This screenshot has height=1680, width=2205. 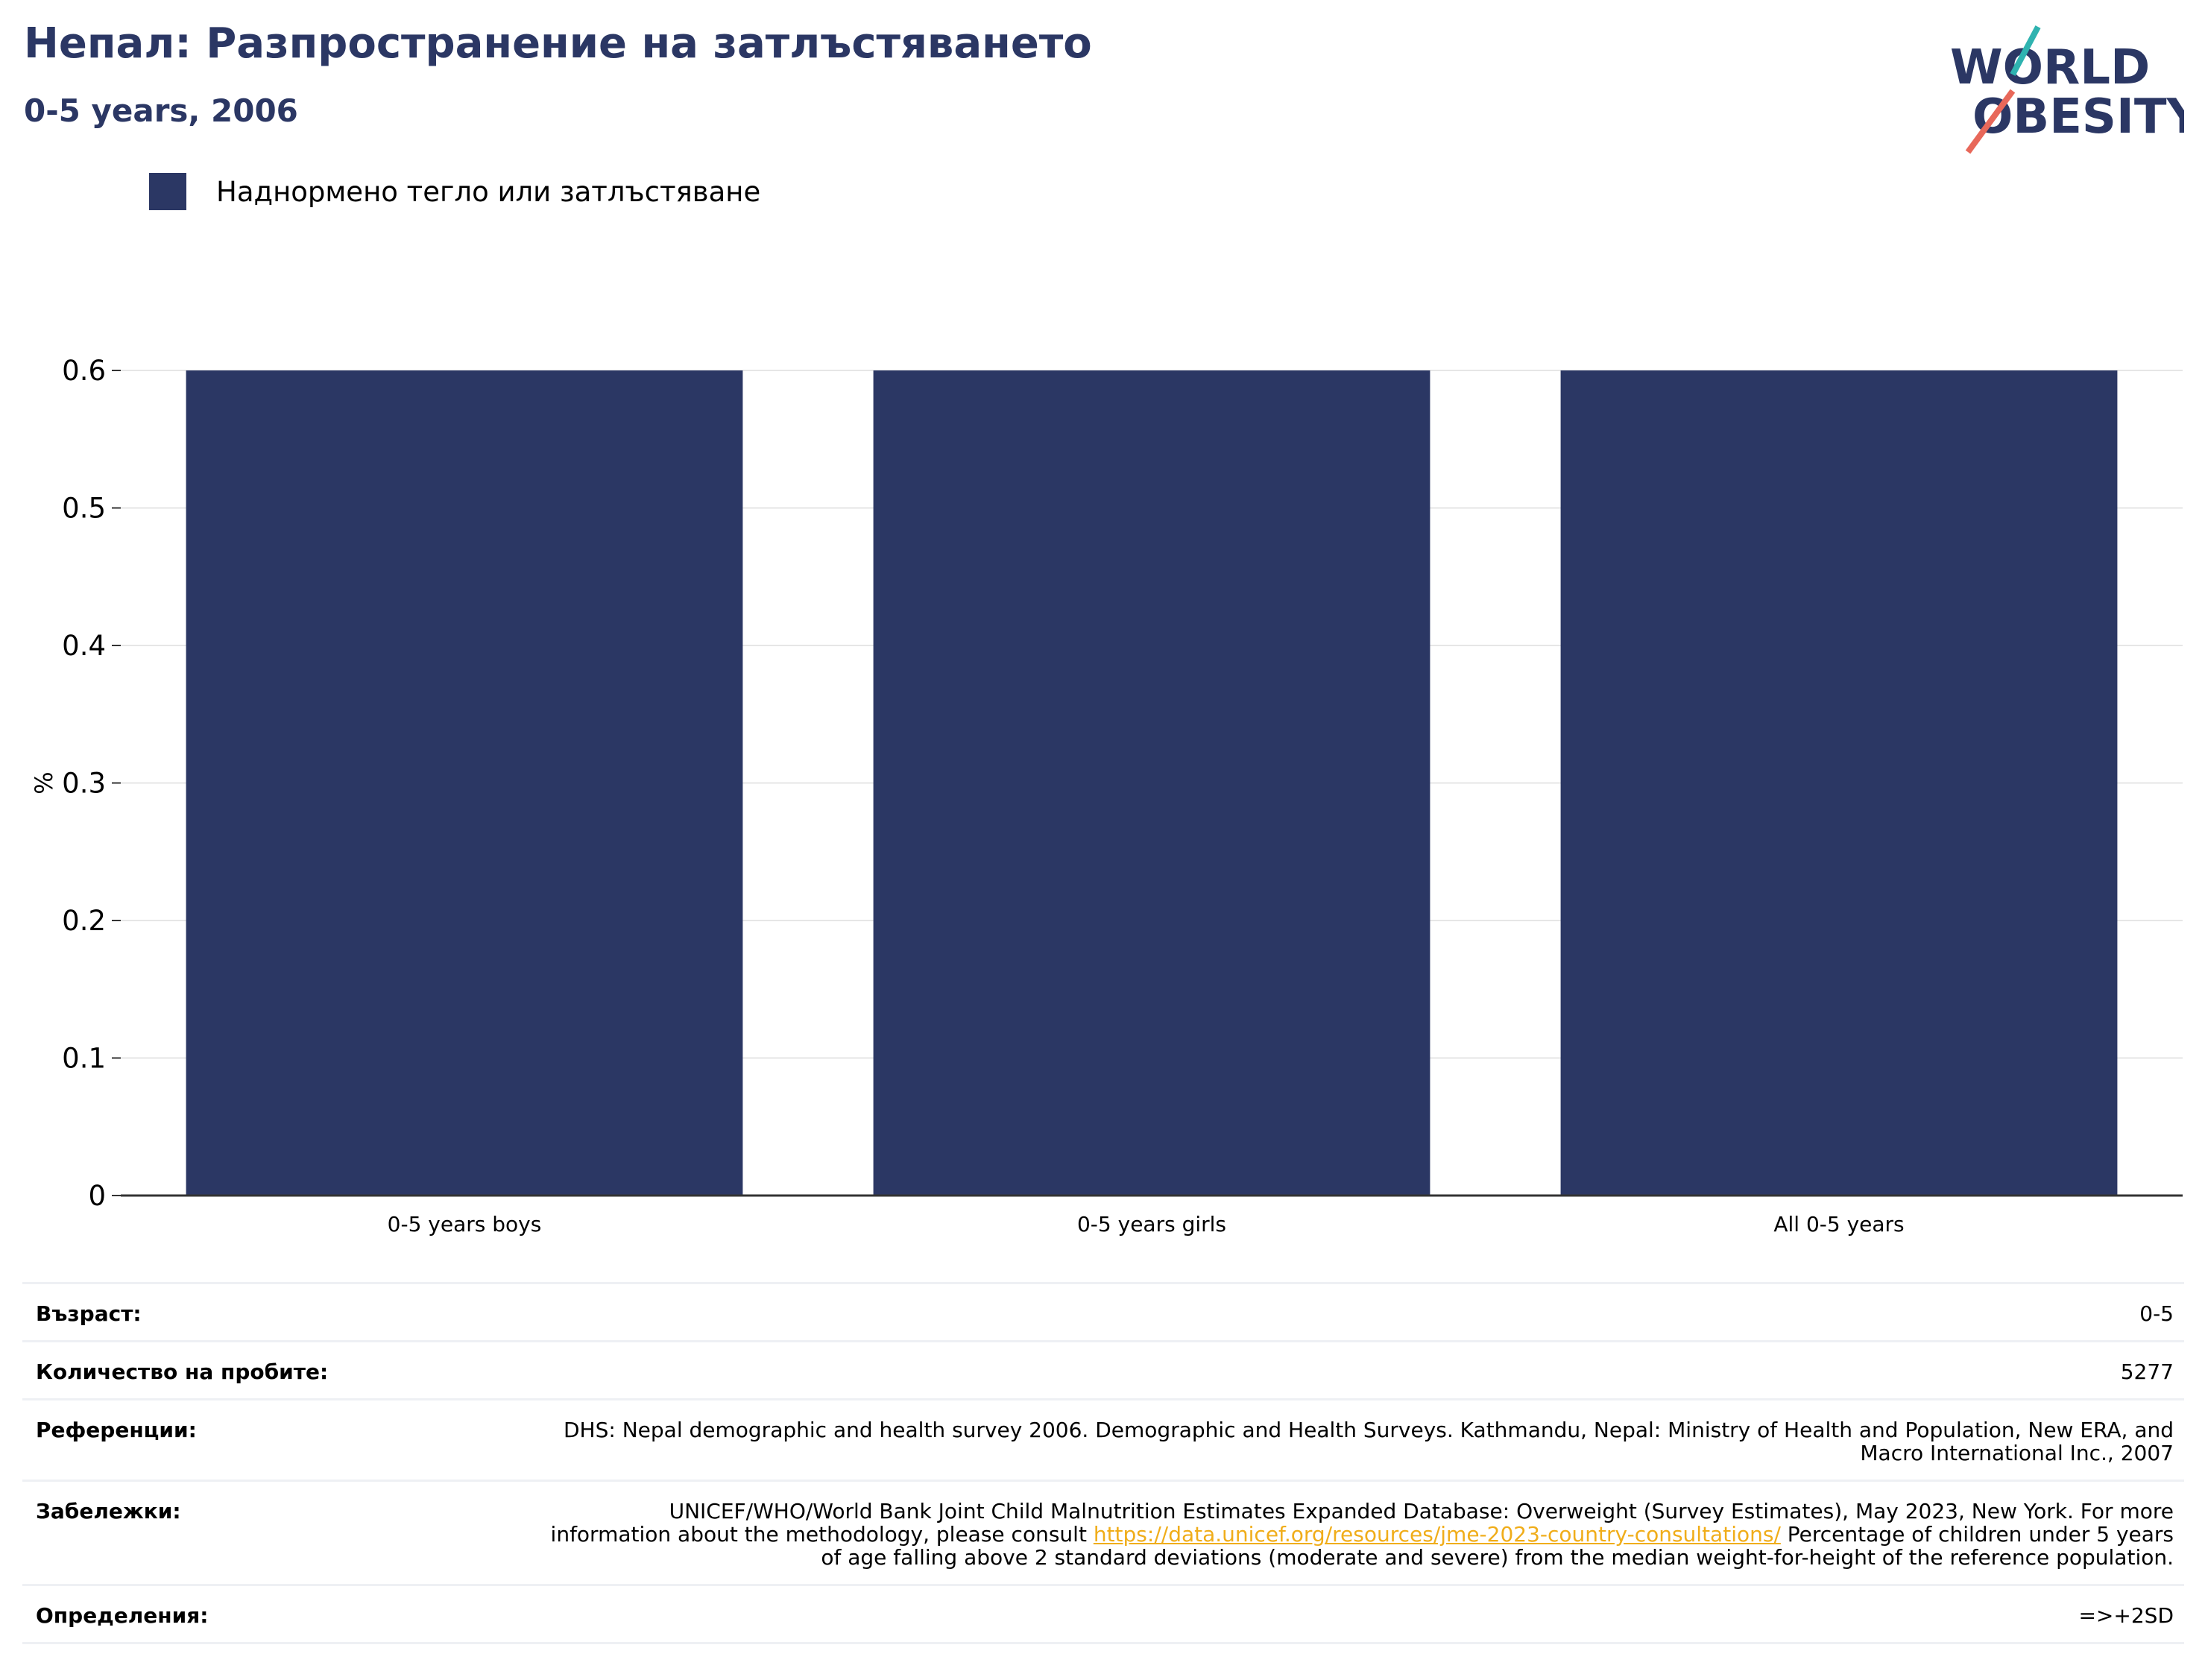 I want to click on y-tick-label: 0, so click(x=97, y=1196).